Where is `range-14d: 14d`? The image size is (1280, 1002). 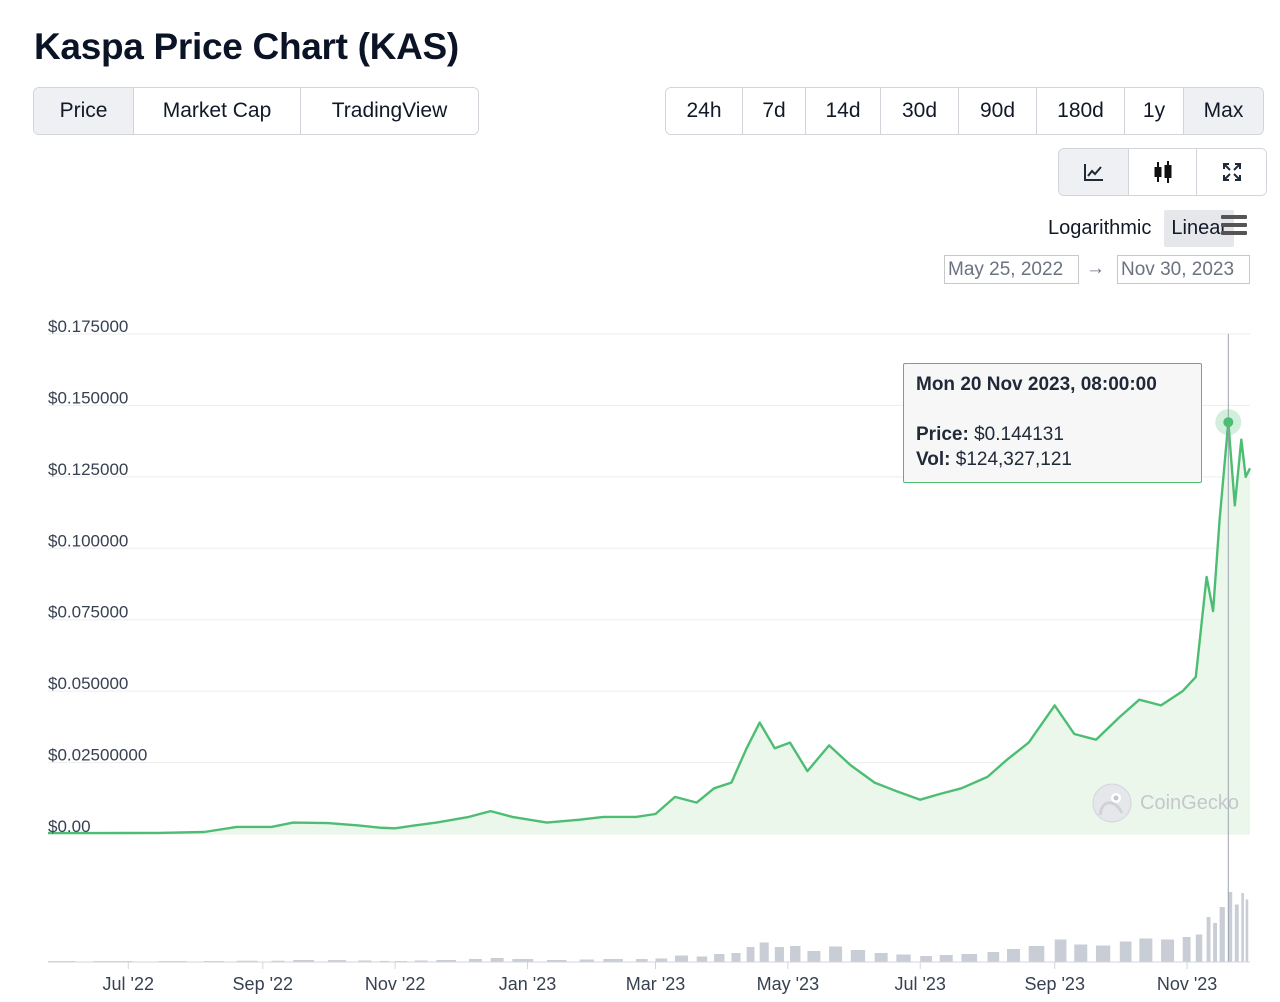 range-14d: 14d is located at coordinates (843, 111).